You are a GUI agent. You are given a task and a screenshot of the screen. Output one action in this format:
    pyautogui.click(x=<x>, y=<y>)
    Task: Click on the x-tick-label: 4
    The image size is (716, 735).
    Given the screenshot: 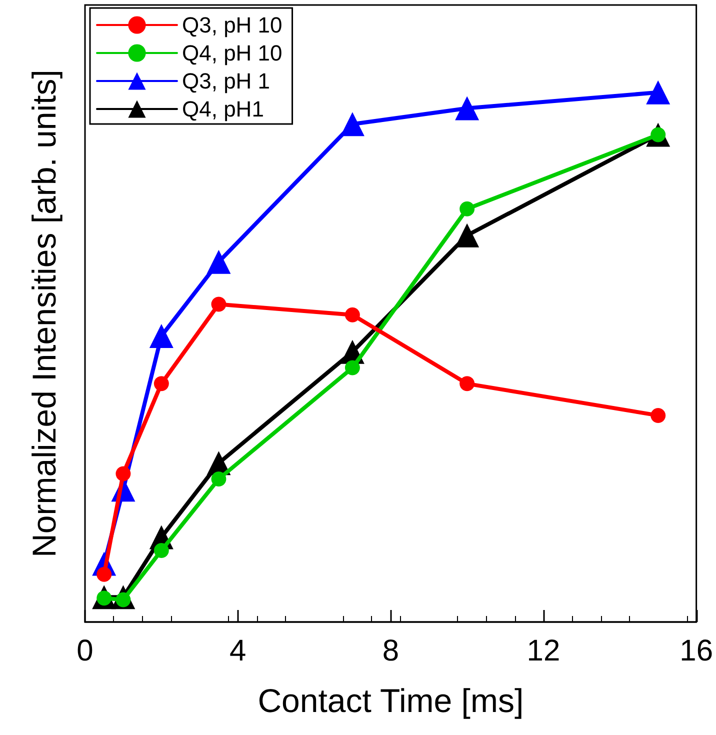 What is the action you would take?
    pyautogui.click(x=237, y=651)
    